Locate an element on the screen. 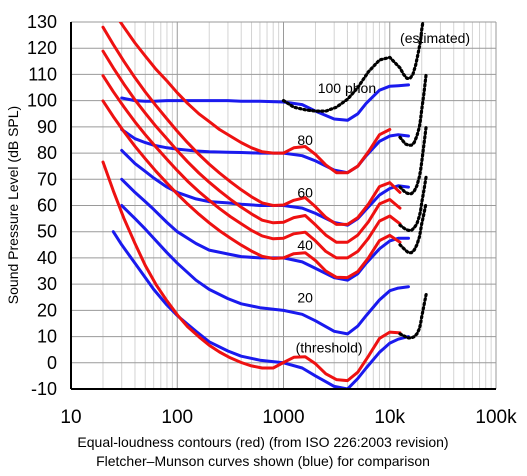  y-tick-label: 30 is located at coordinates (47, 284).